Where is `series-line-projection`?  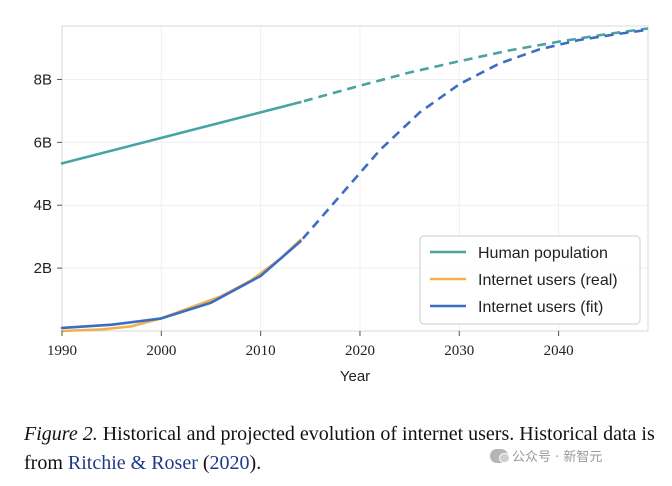
series-line-projection is located at coordinates (476, 65).